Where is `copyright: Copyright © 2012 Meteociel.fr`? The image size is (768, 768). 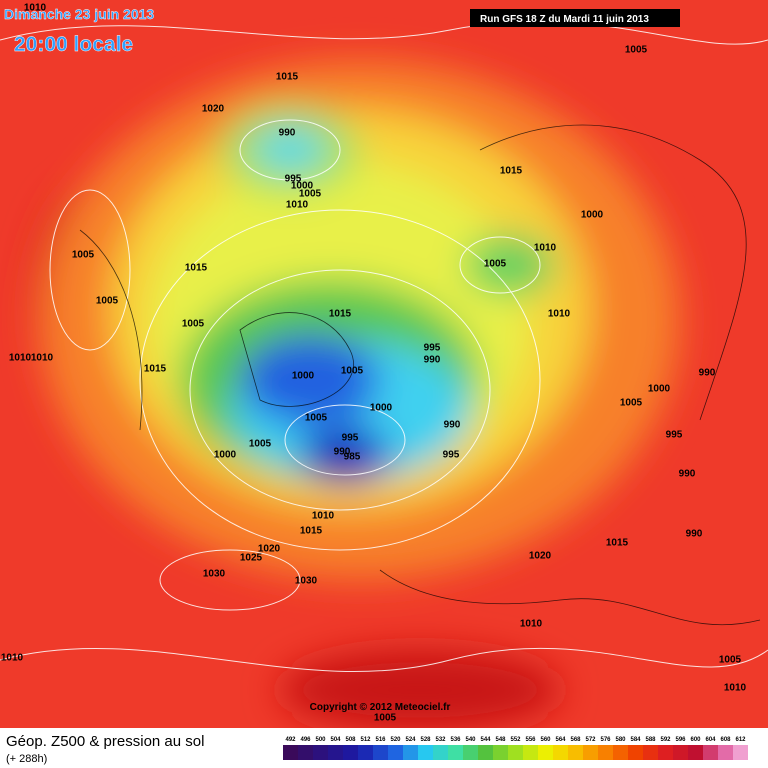 copyright: Copyright © 2012 Meteociel.fr is located at coordinates (380, 707).